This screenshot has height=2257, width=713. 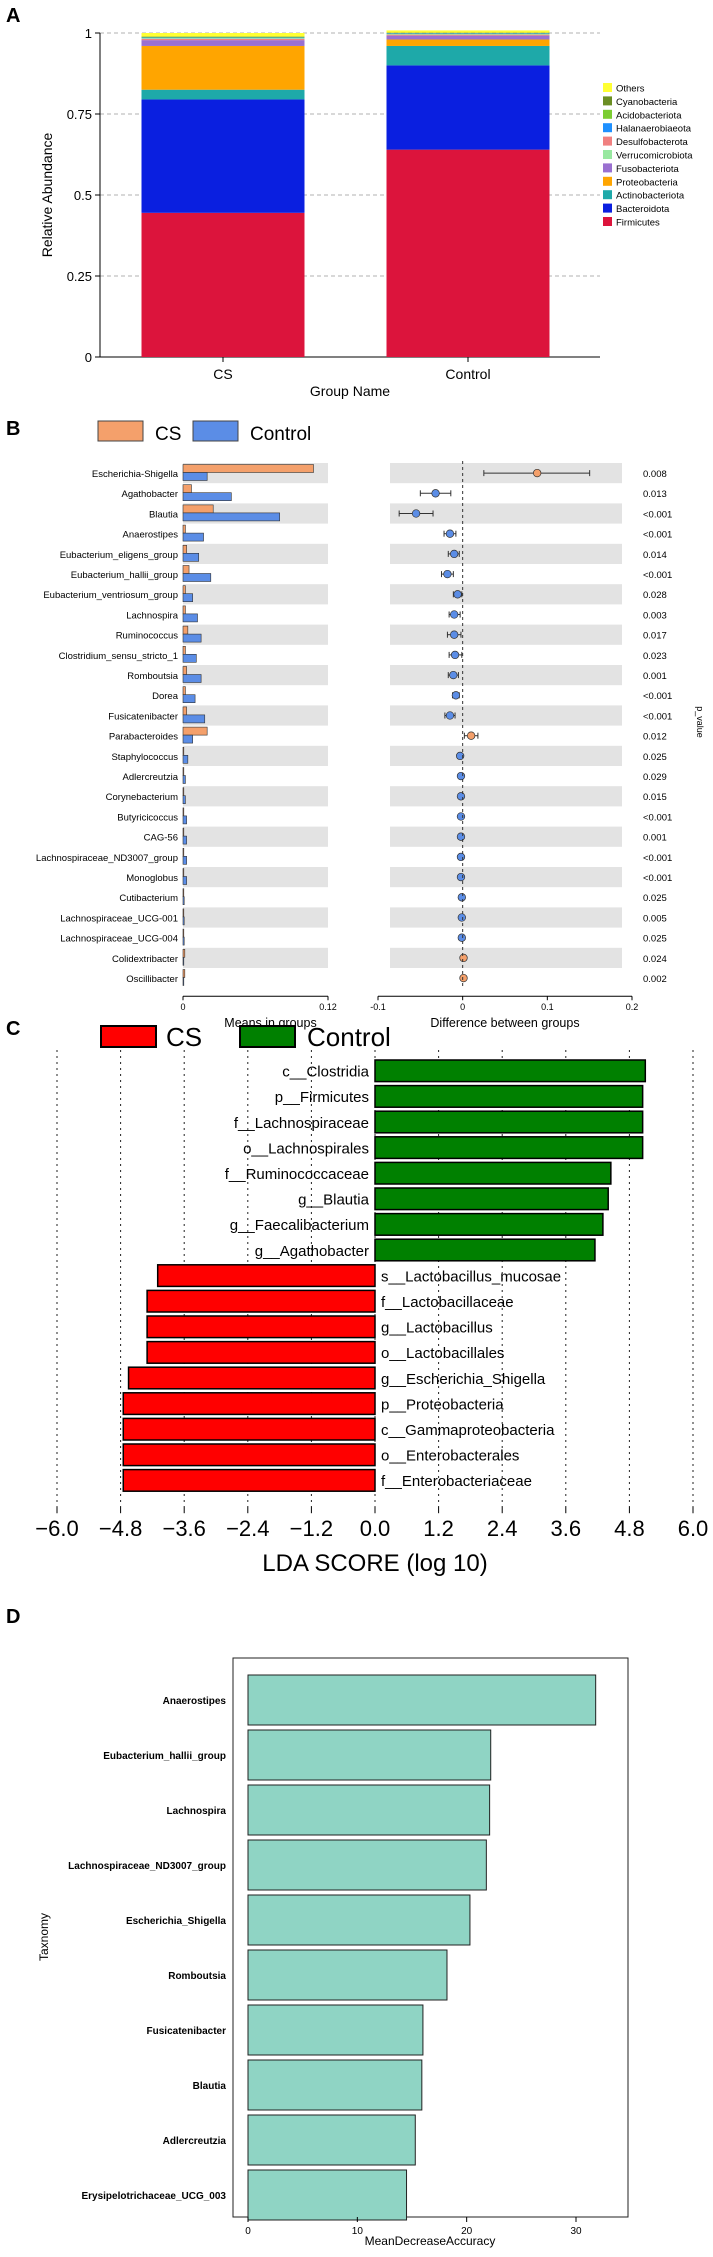 What do you see at coordinates (311, 1528) in the screenshot?
I see `x-tick-label: −1.2` at bounding box center [311, 1528].